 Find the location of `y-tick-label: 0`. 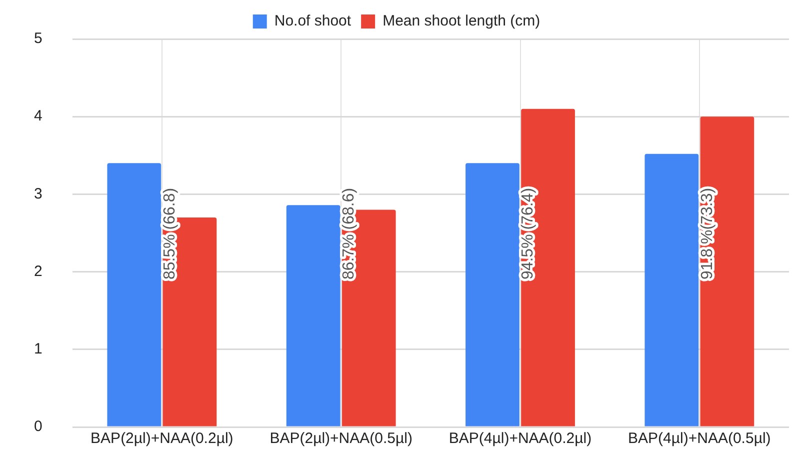

y-tick-label: 0 is located at coordinates (38, 427).